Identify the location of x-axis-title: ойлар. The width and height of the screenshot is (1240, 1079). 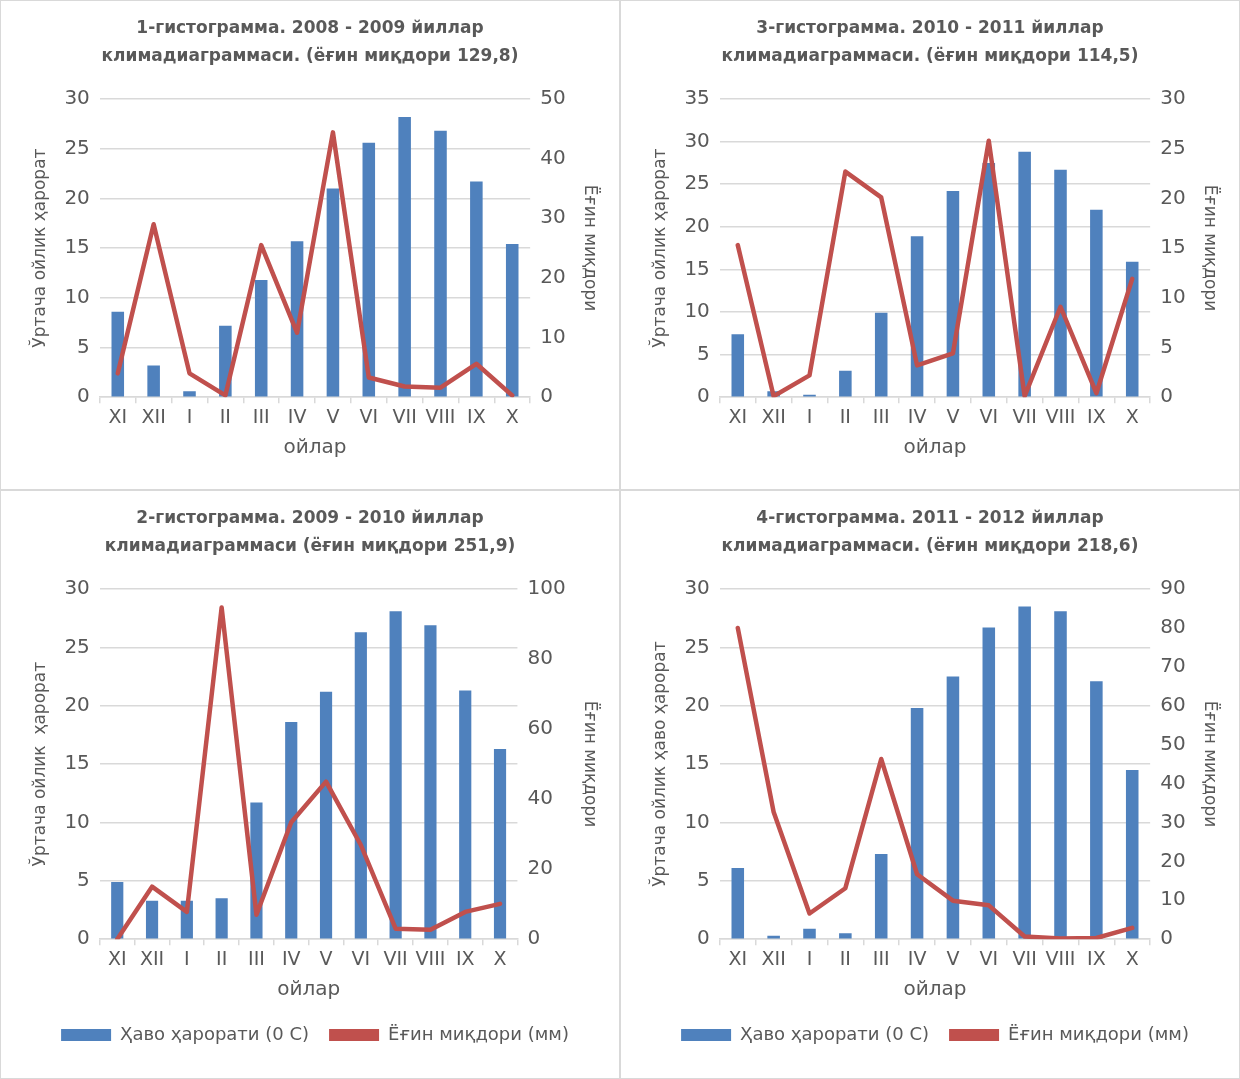
(315, 446).